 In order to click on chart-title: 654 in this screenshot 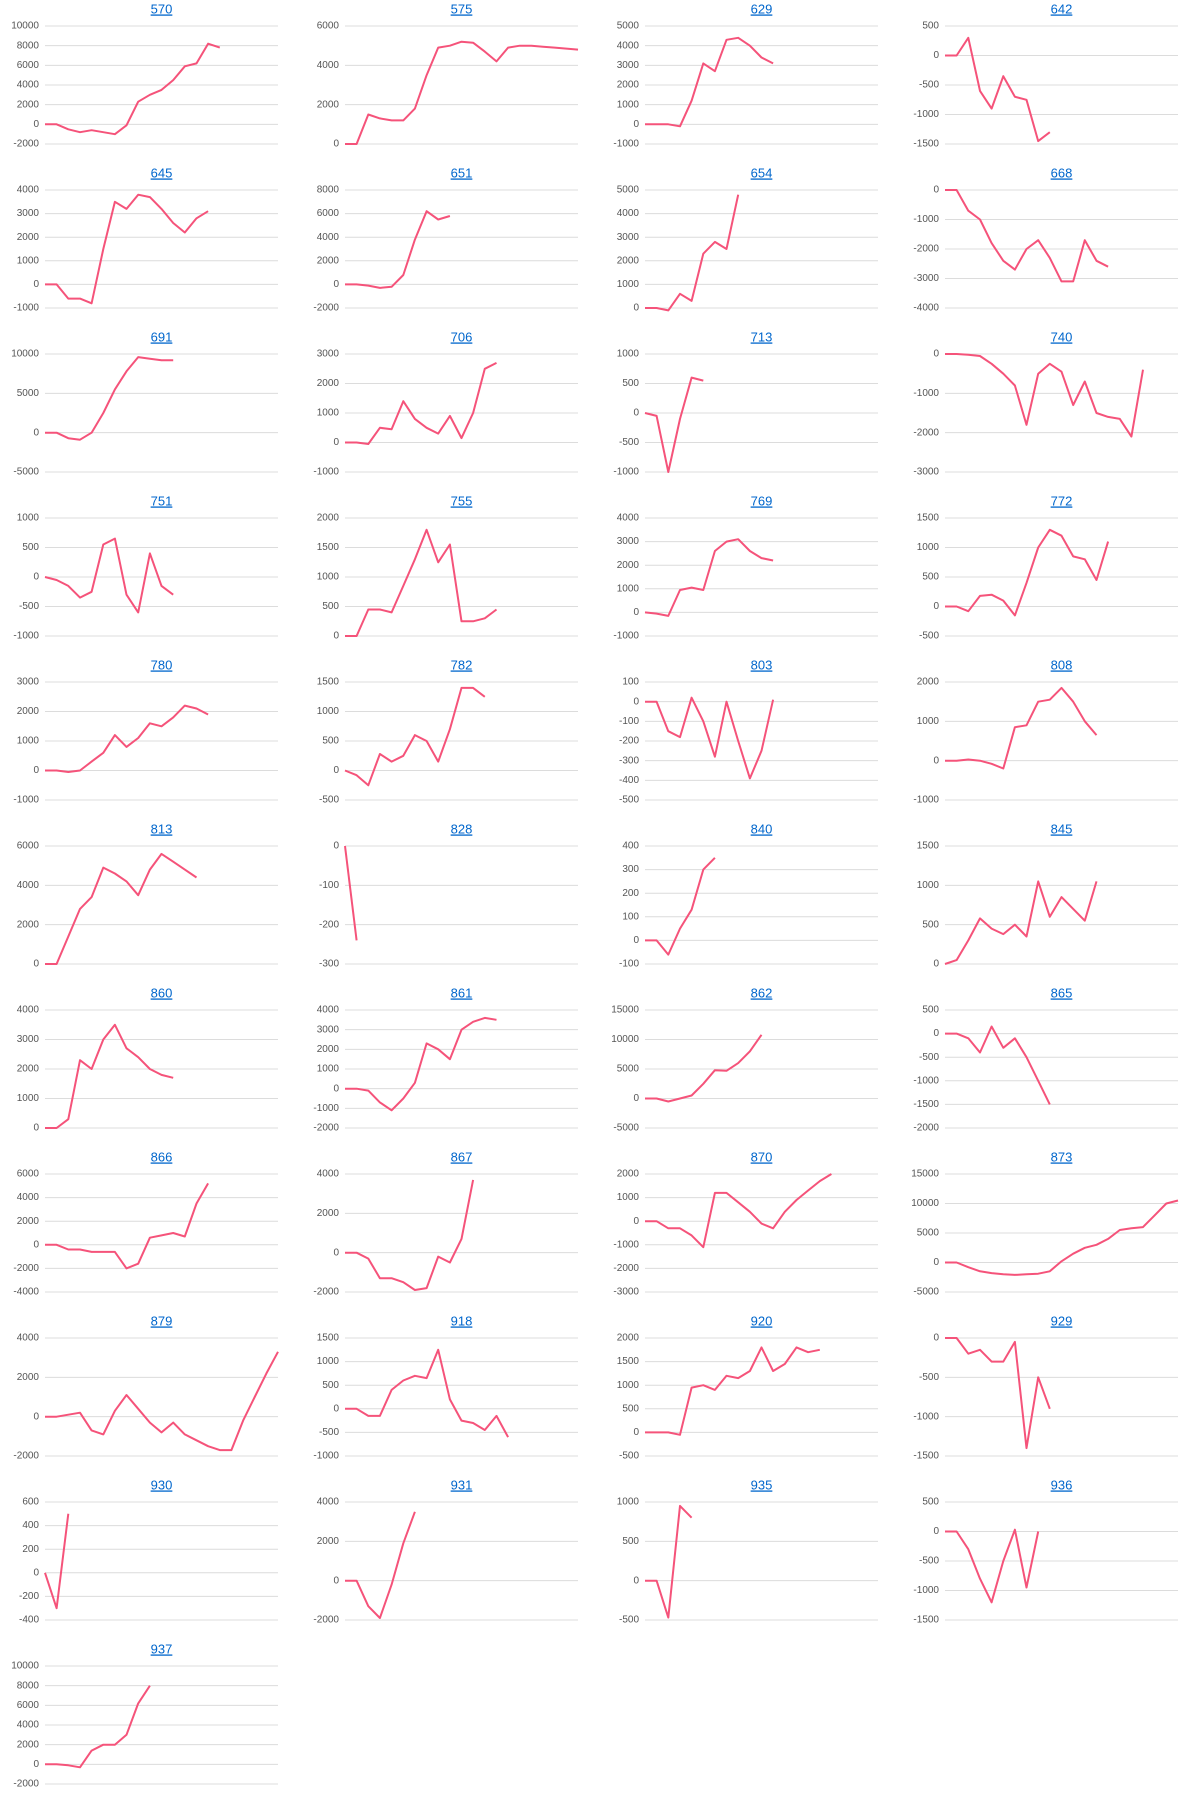, I will do `click(762, 172)`.